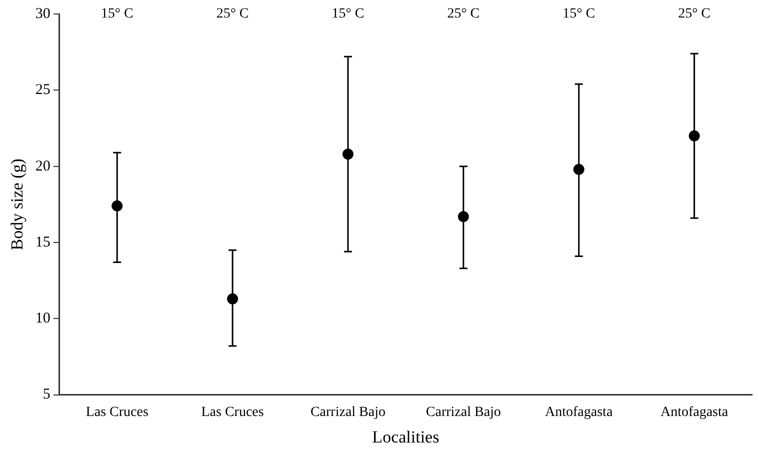 Image resolution: width=758 pixels, height=456 pixels. Describe the element at coordinates (46, 394) in the screenshot. I see `y-tick-label: 5` at that location.